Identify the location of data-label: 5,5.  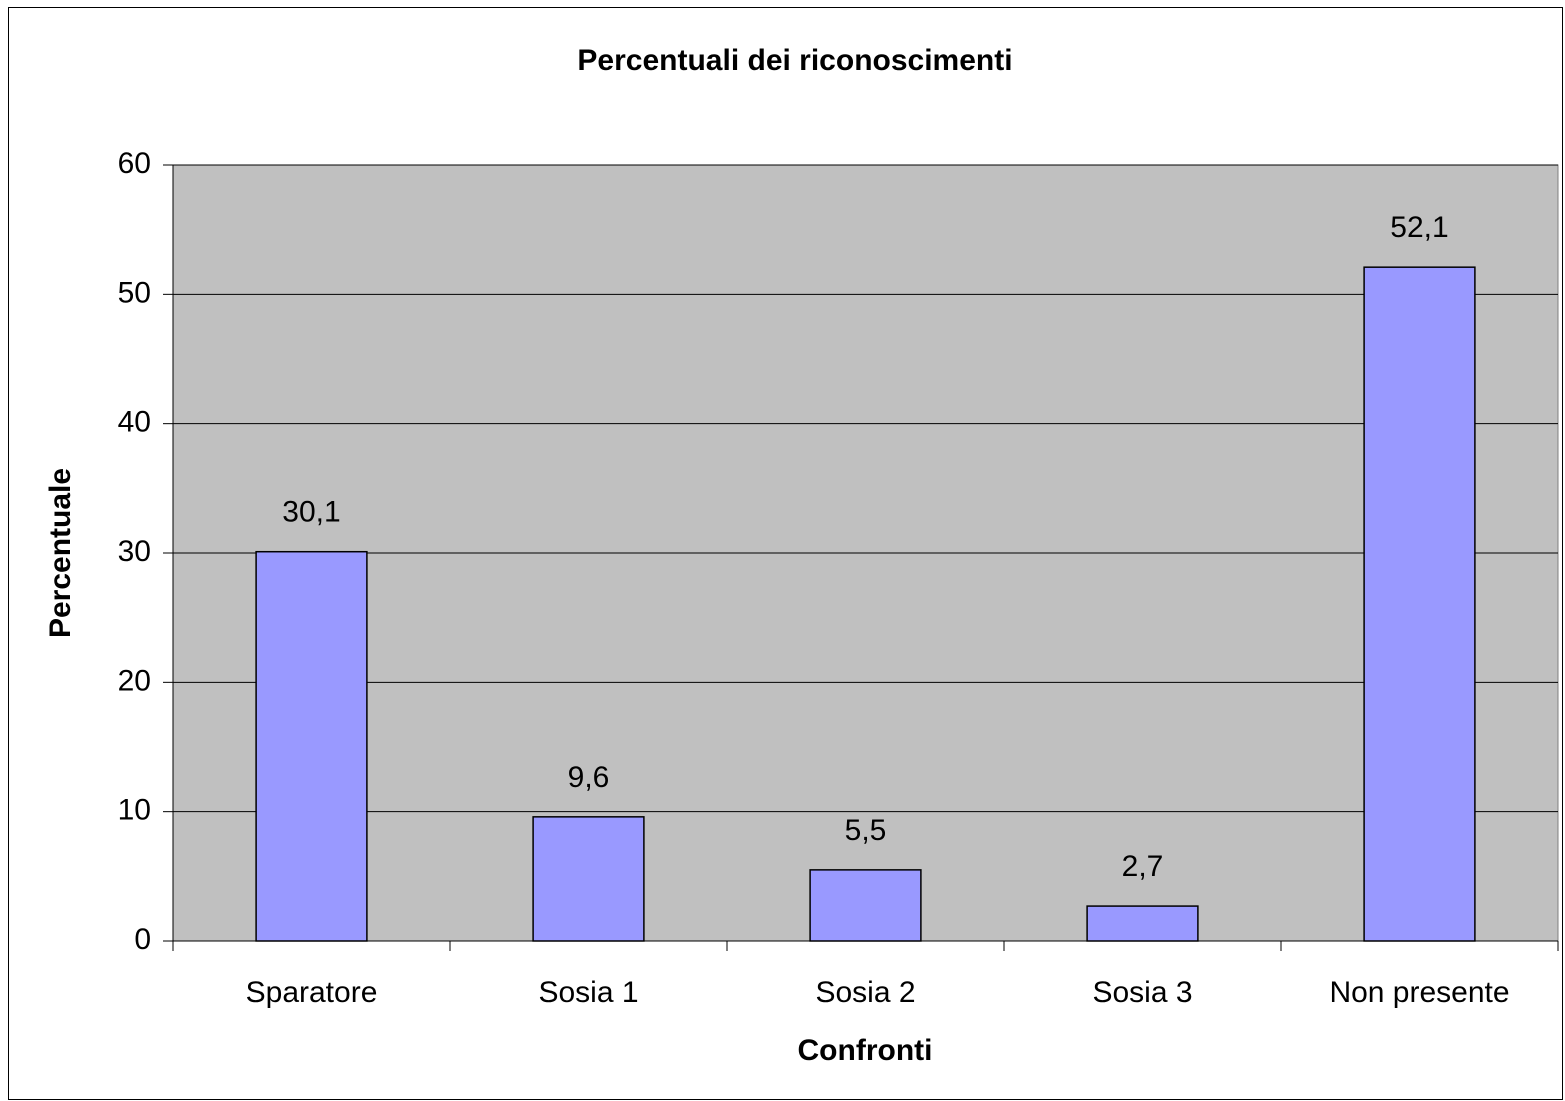
(866, 830).